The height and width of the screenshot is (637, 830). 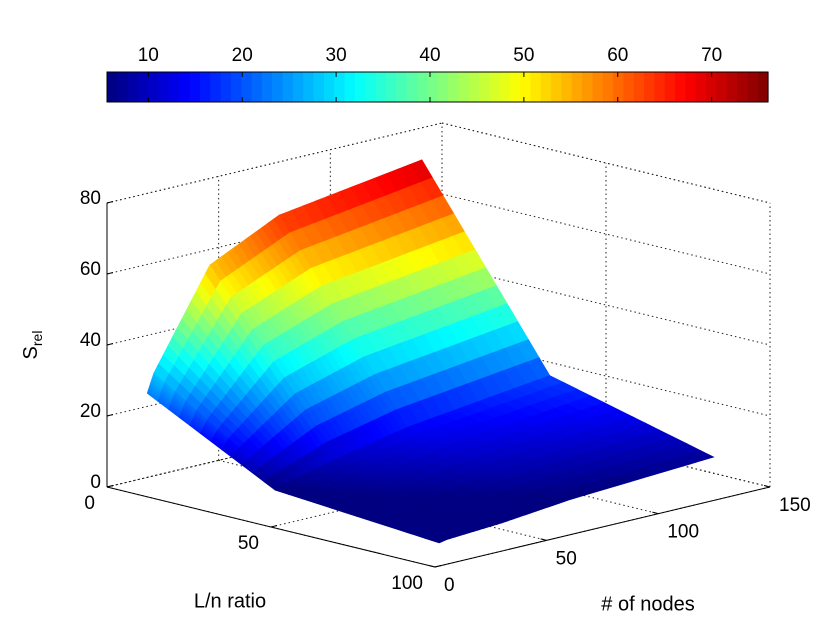 What do you see at coordinates (90, 269) in the screenshot?
I see `z-tick-label: 60` at bounding box center [90, 269].